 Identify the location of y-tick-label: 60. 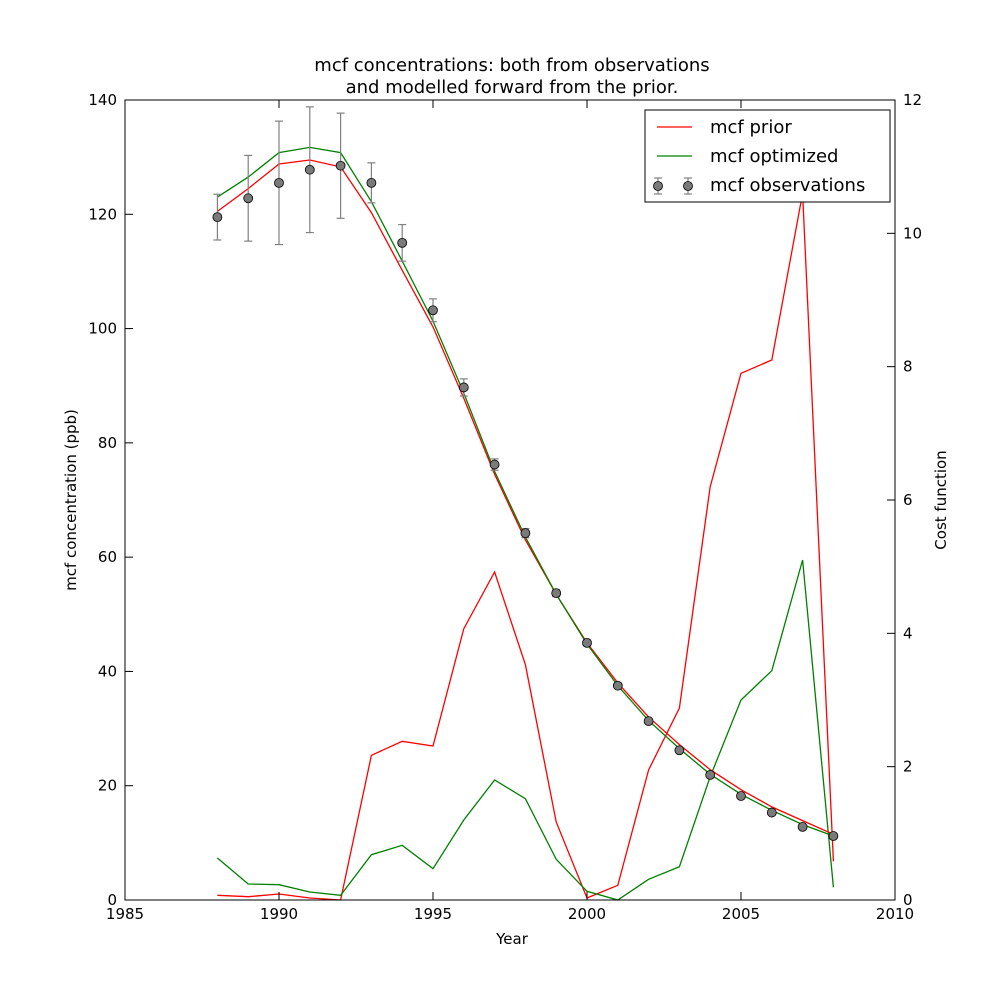
(107, 557).